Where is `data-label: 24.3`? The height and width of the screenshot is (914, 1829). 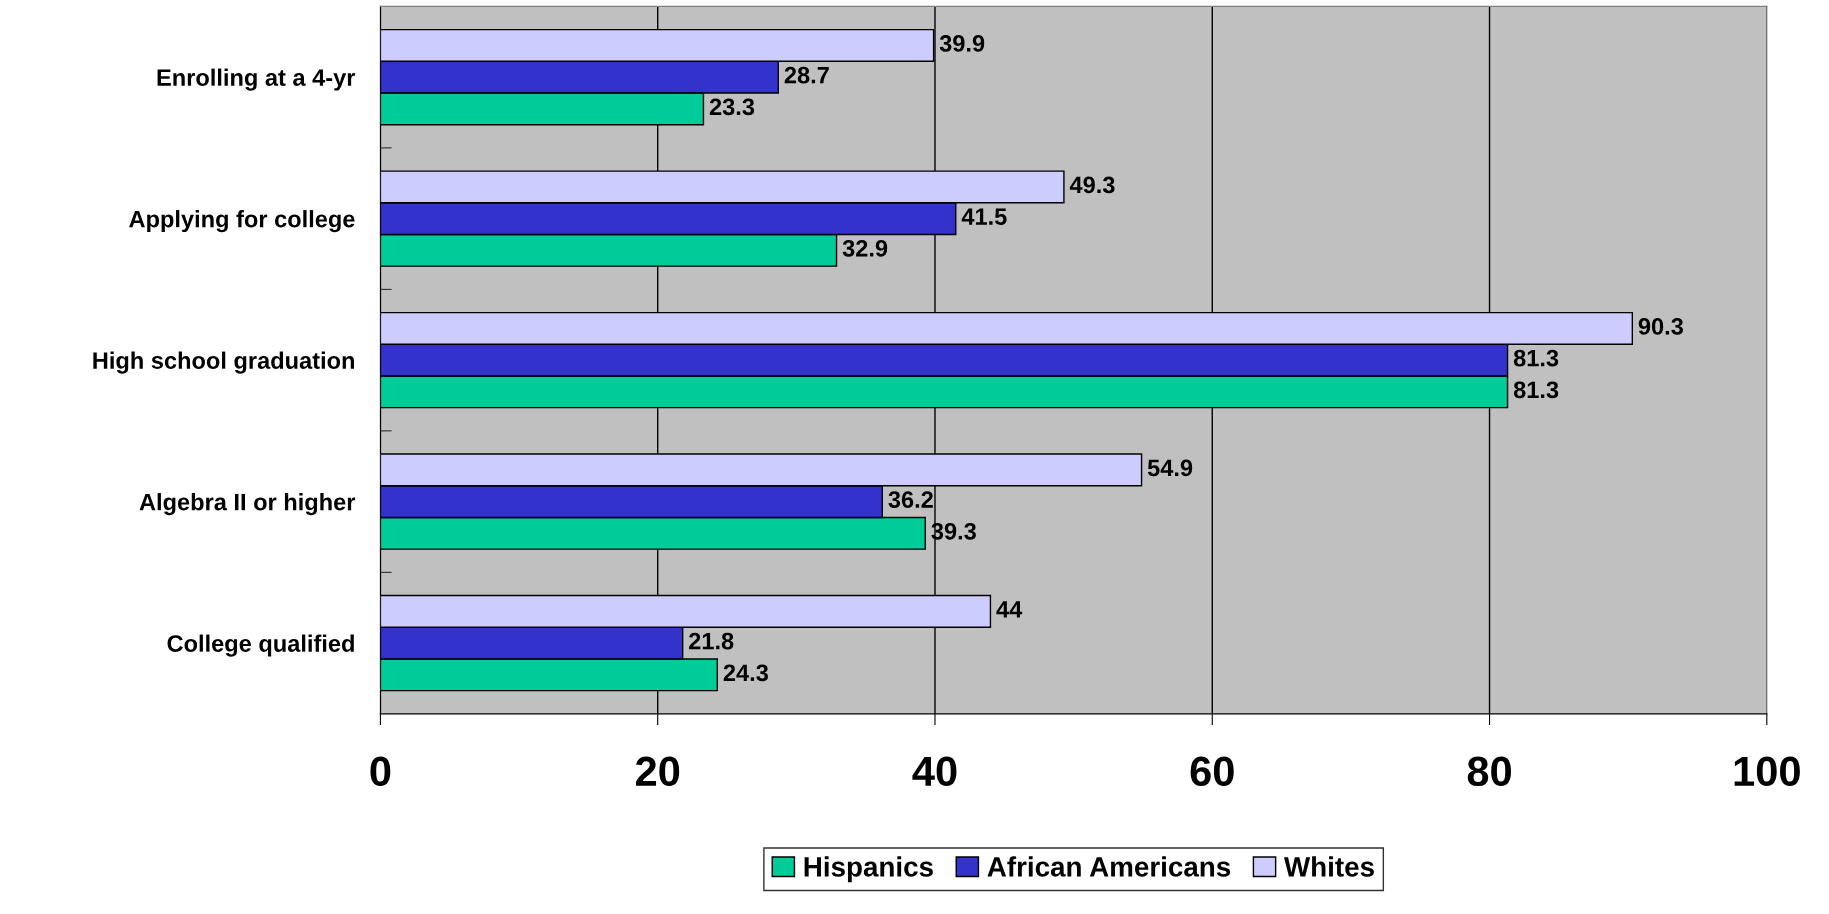 data-label: 24.3 is located at coordinates (745, 673).